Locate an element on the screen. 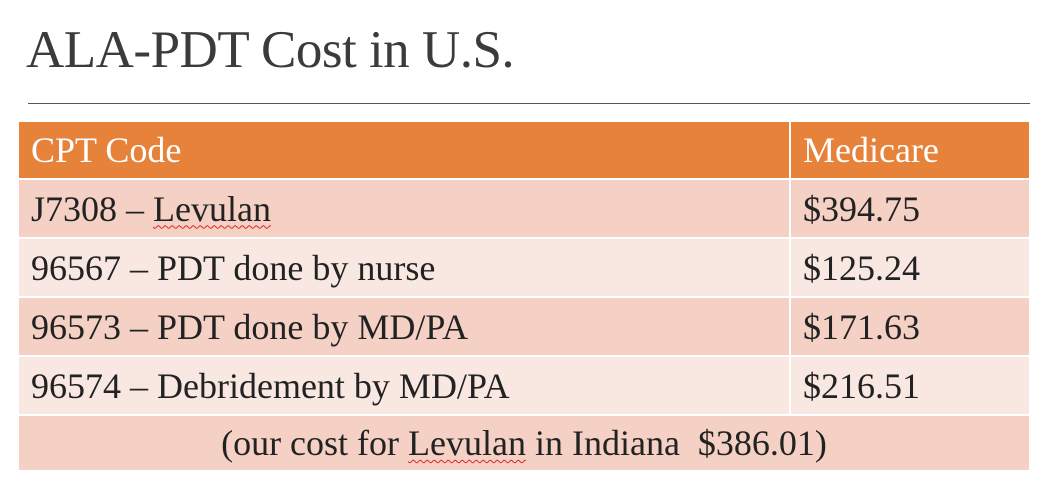 The width and height of the screenshot is (1057, 504). levulan-word: Levulan is located at coordinates (212, 208).